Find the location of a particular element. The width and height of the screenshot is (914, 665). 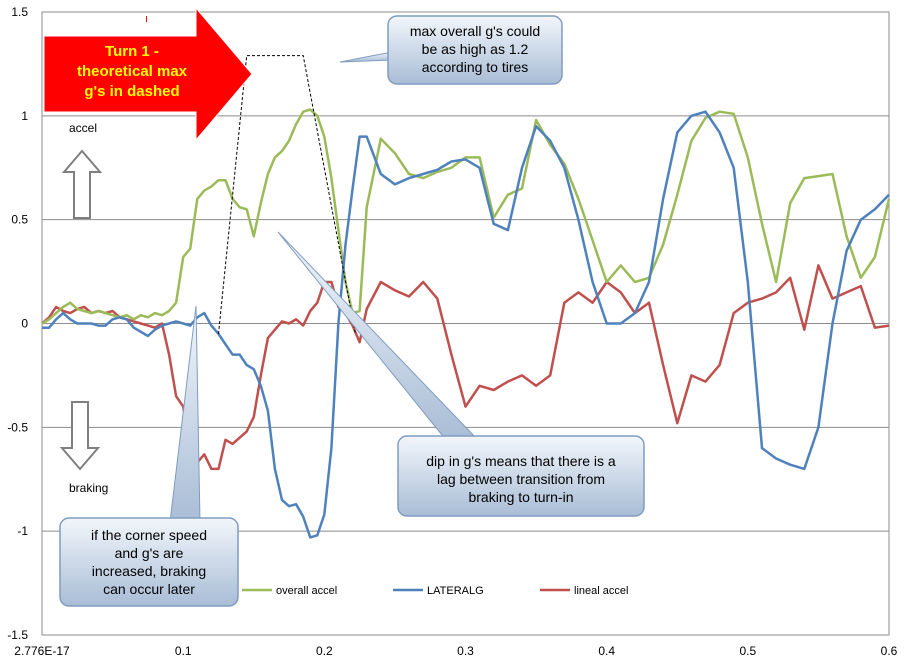

y-tick-label: 0 is located at coordinates (24, 324).